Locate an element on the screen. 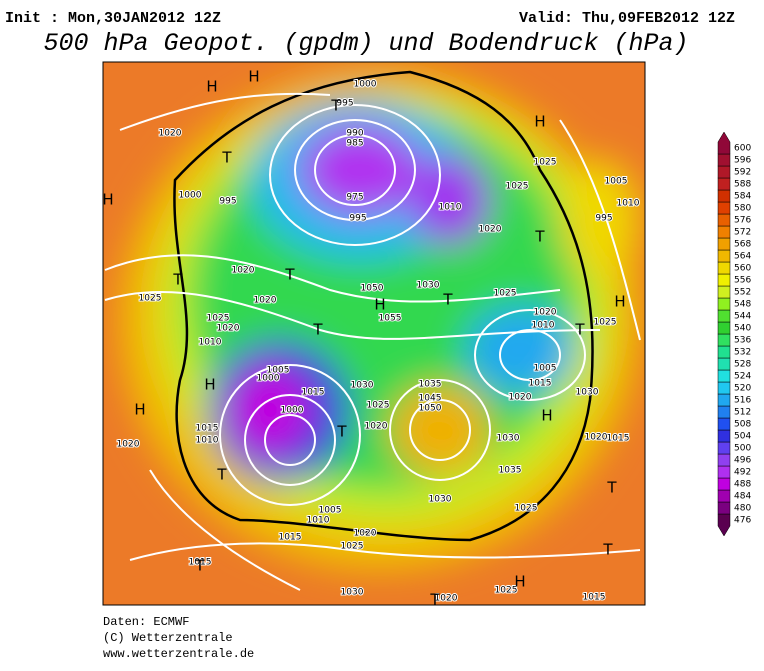  copyright: (C) Wetterzentrale is located at coordinates (168, 638).